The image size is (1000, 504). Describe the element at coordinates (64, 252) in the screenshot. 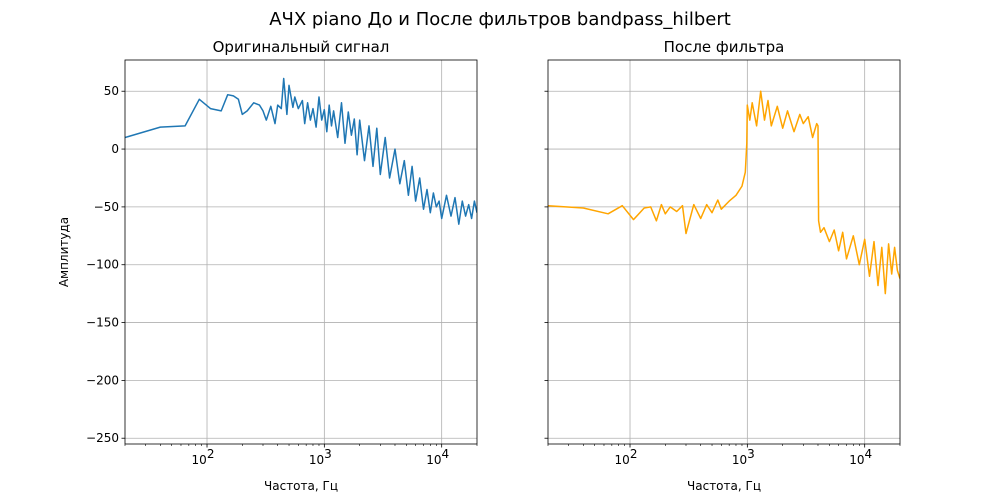

I see `y-axis-label: Амплитуда` at that location.